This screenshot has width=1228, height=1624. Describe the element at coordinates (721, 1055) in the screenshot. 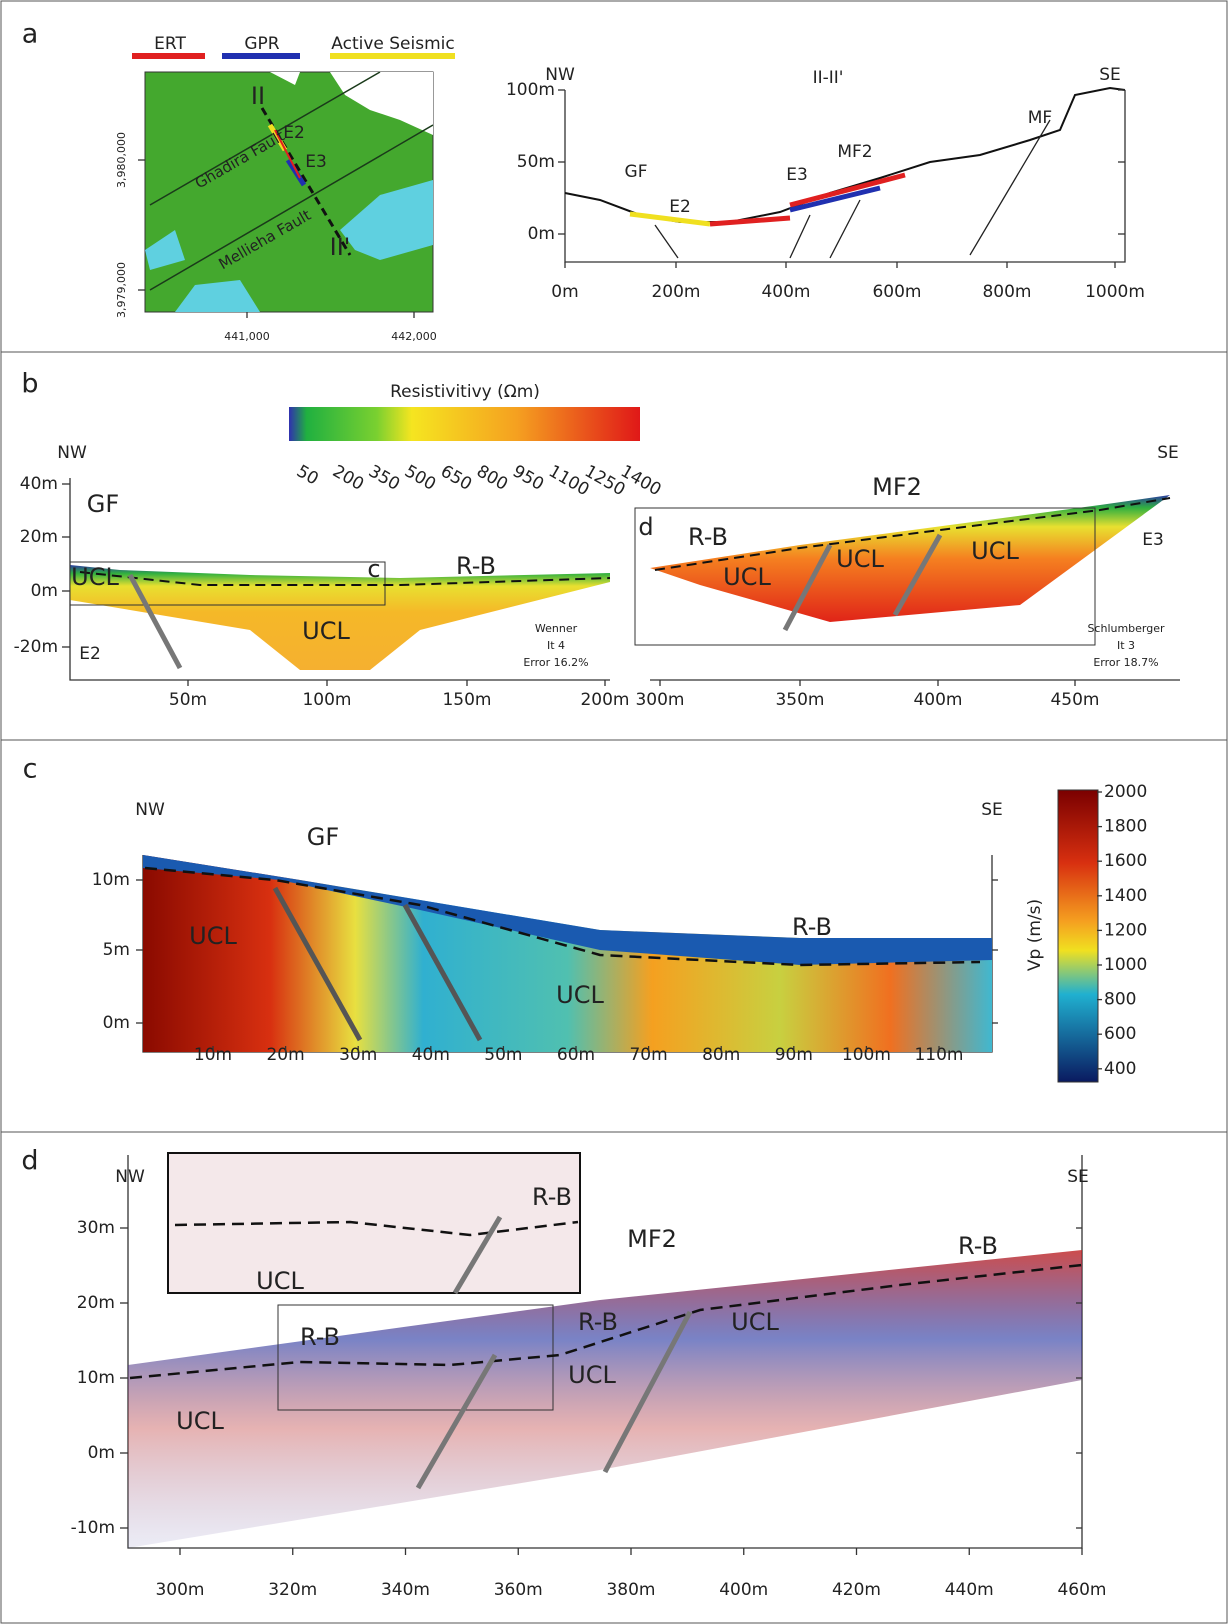

I see `x-tick-label: 80m` at that location.